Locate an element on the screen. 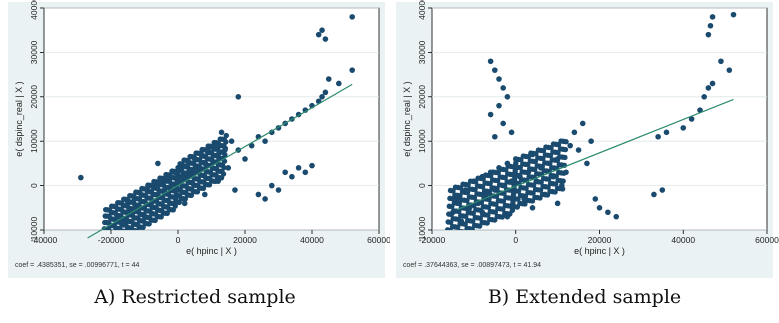 This screenshot has width=779, height=323. y-tick-label: 30000 is located at coordinates (34, 52).